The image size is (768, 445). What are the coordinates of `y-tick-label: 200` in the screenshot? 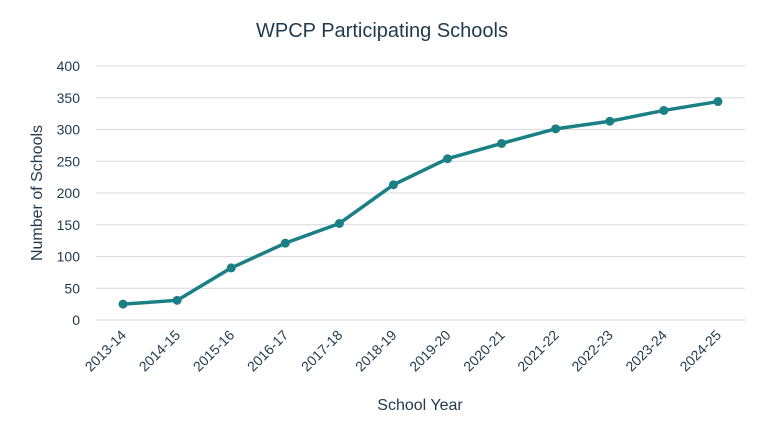 It's located at (69, 193).